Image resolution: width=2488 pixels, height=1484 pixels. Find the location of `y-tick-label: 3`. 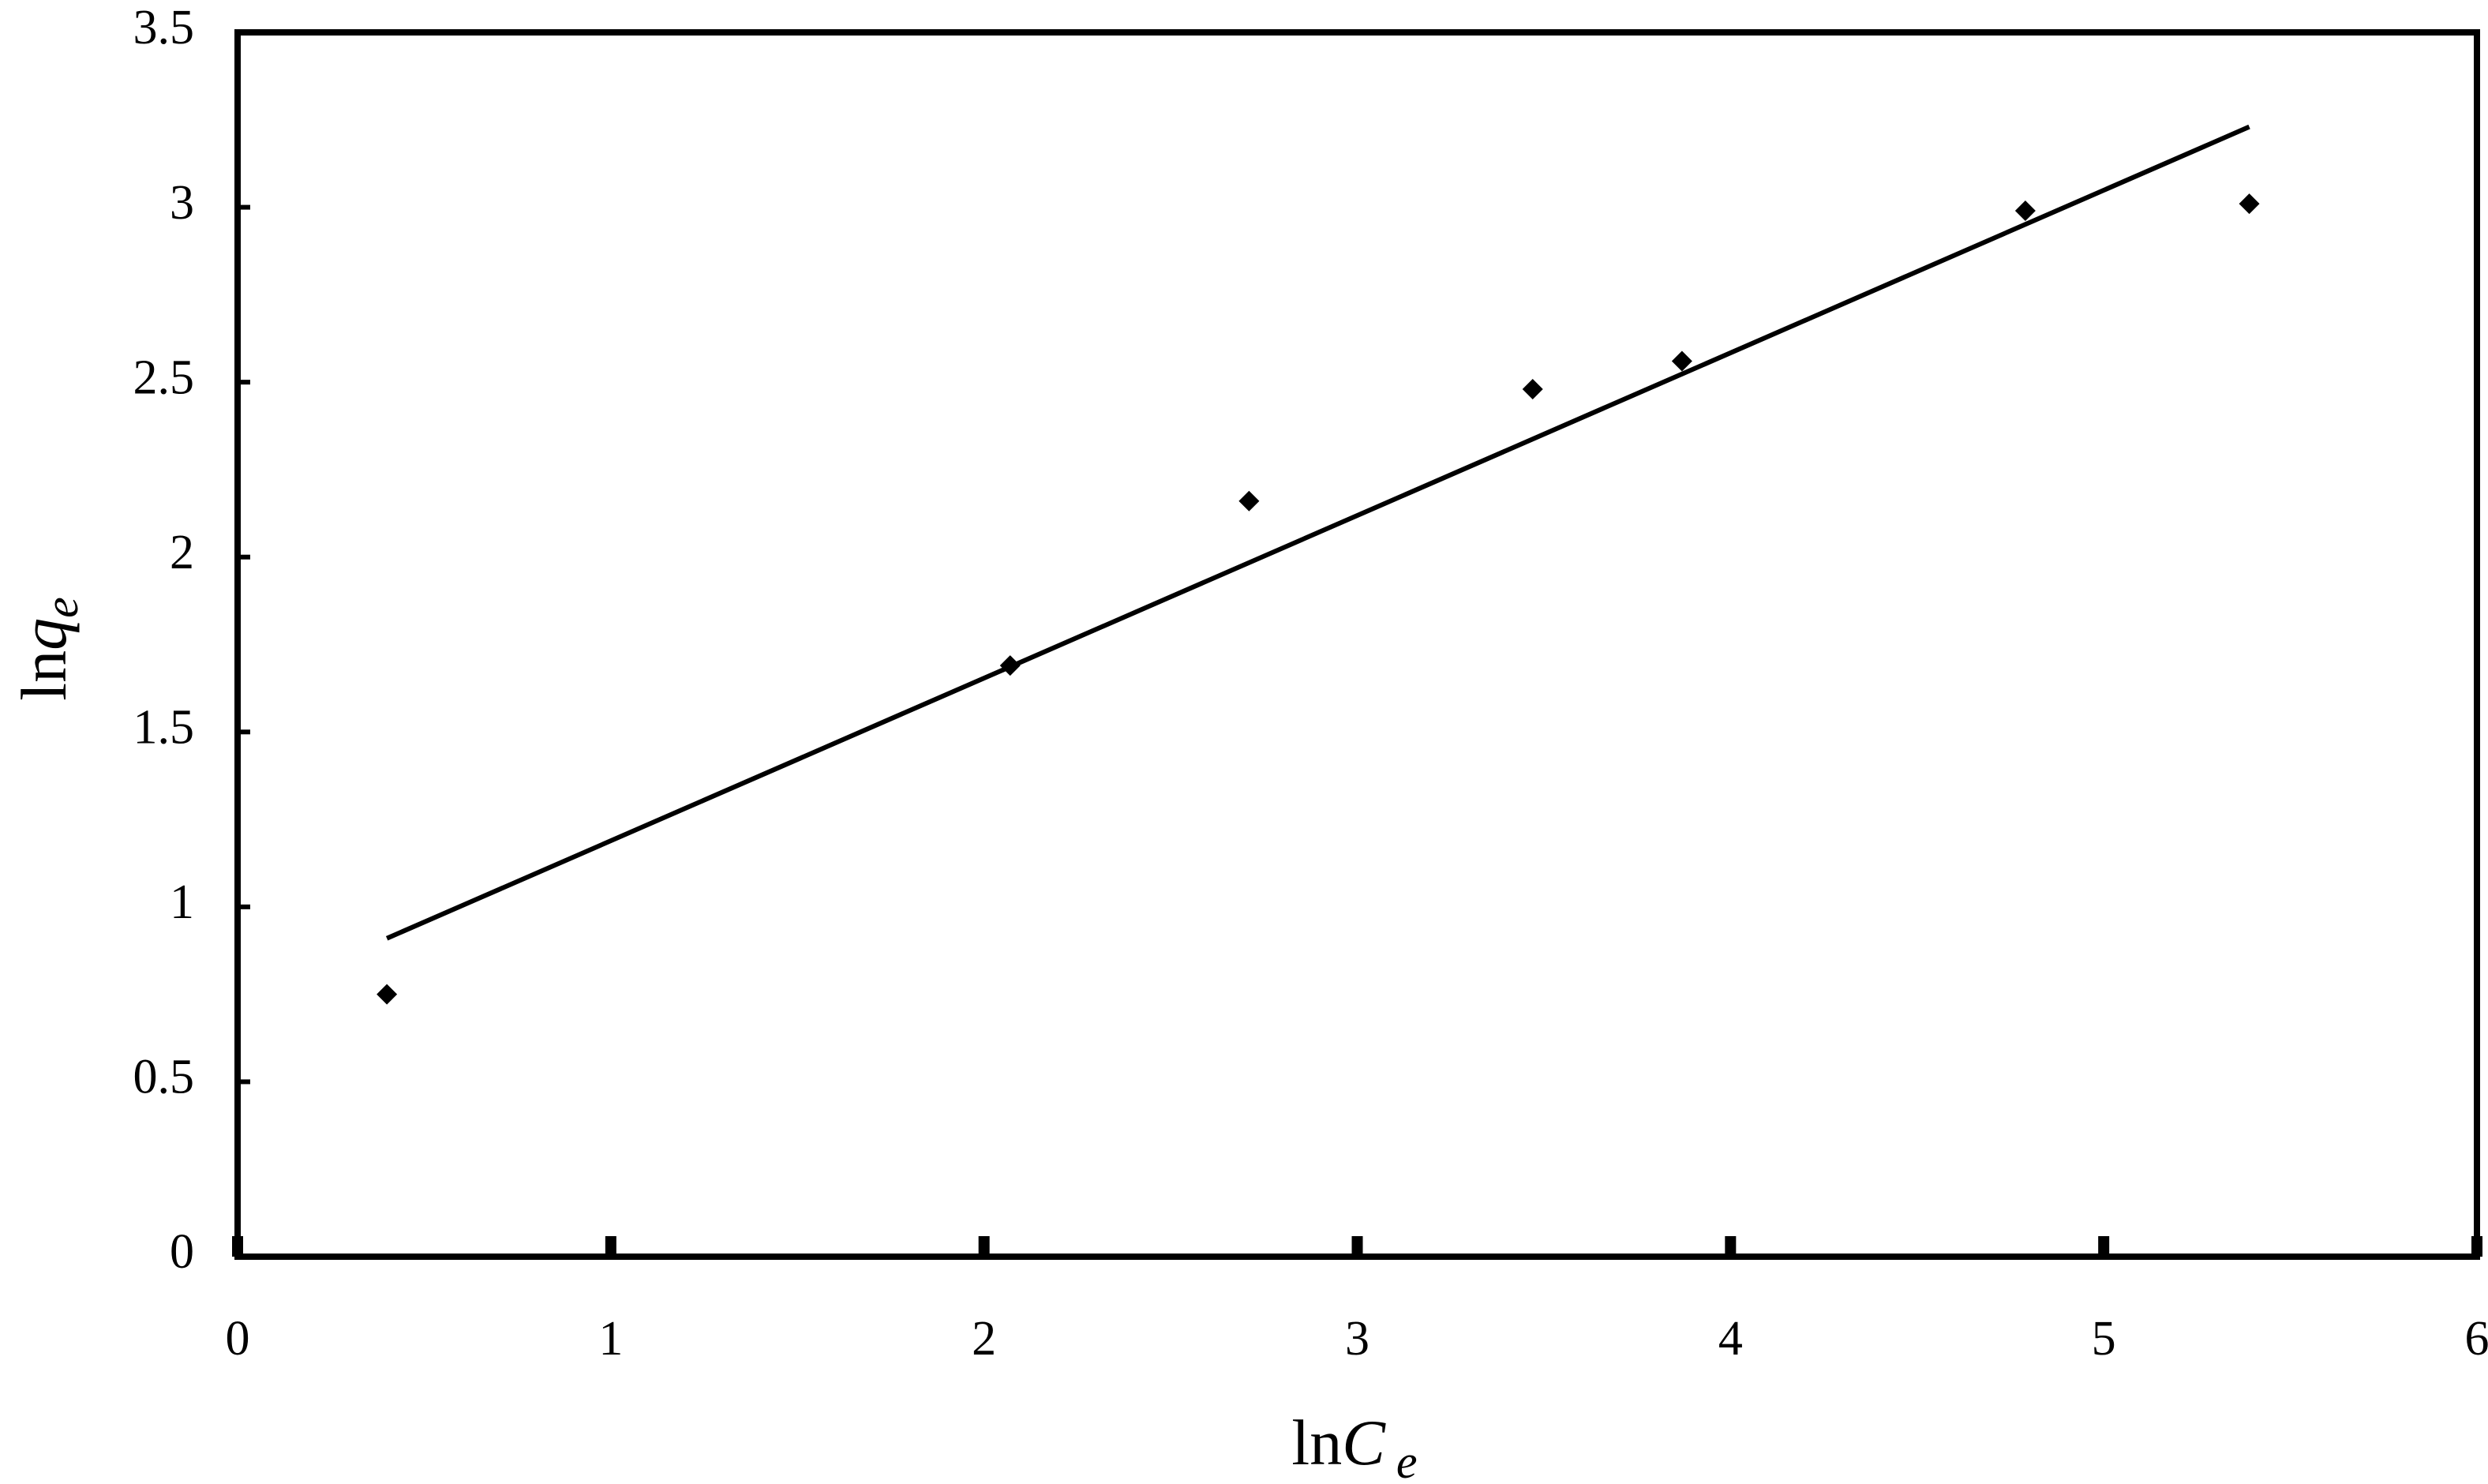

y-tick-label: 3 is located at coordinates (182, 203).